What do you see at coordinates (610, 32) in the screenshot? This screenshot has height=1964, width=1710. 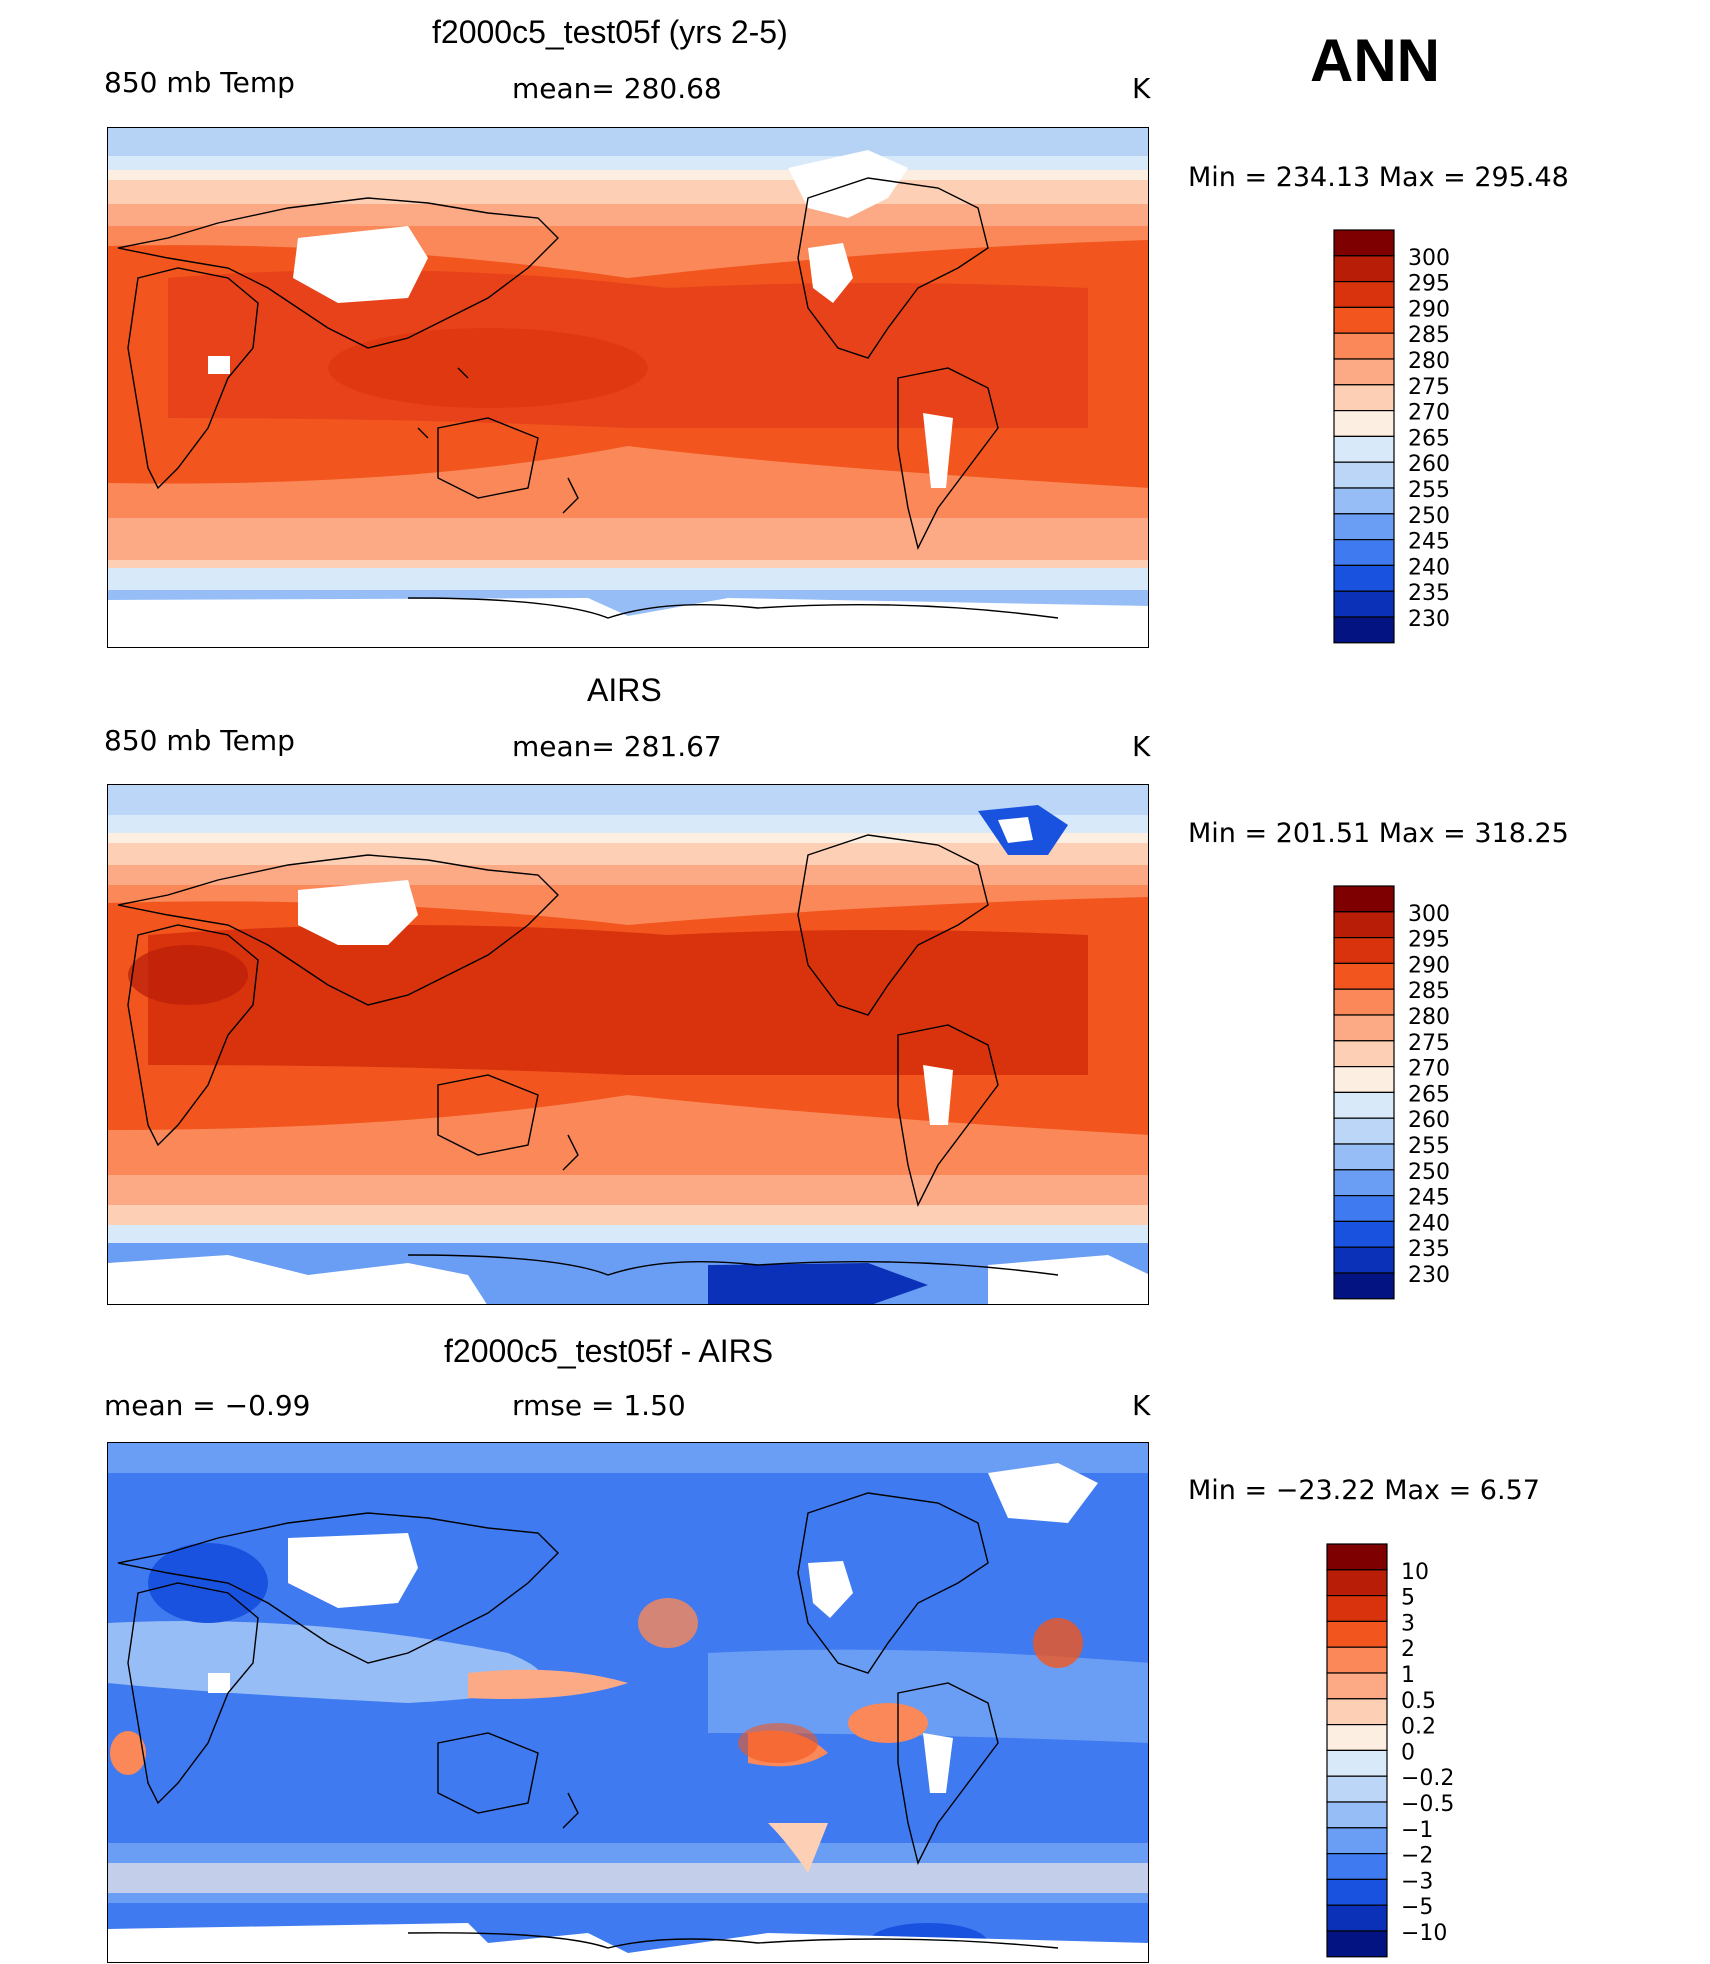 I see `panel-title-model: f2000c5_test05f (yrs 2-5)` at bounding box center [610, 32].